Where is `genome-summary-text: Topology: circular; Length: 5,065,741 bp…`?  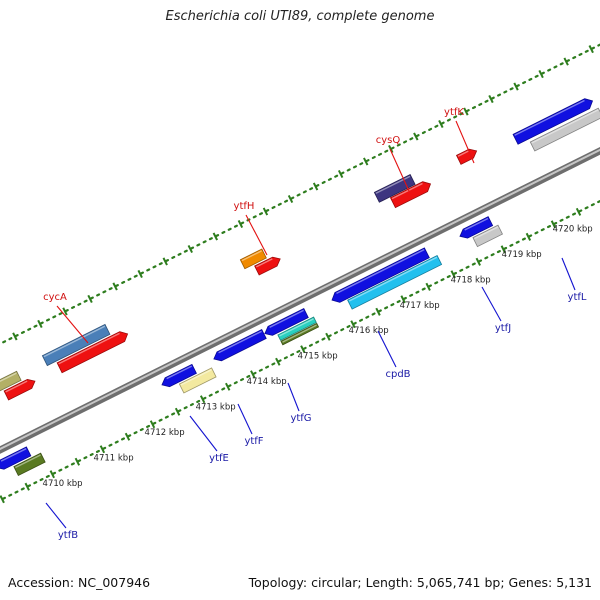
genome-summary-text: Topology: circular; Length: 5,065,741 bp… is located at coordinates (420, 582).